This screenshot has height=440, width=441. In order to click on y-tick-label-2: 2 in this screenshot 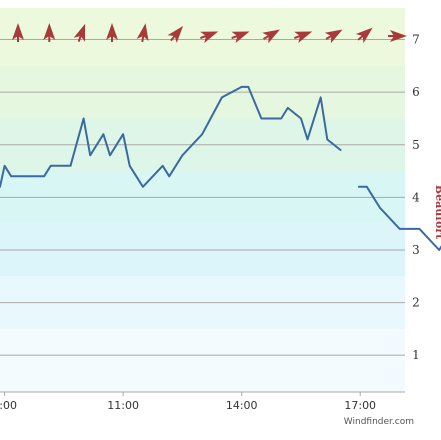, I will do `click(416, 303)`.